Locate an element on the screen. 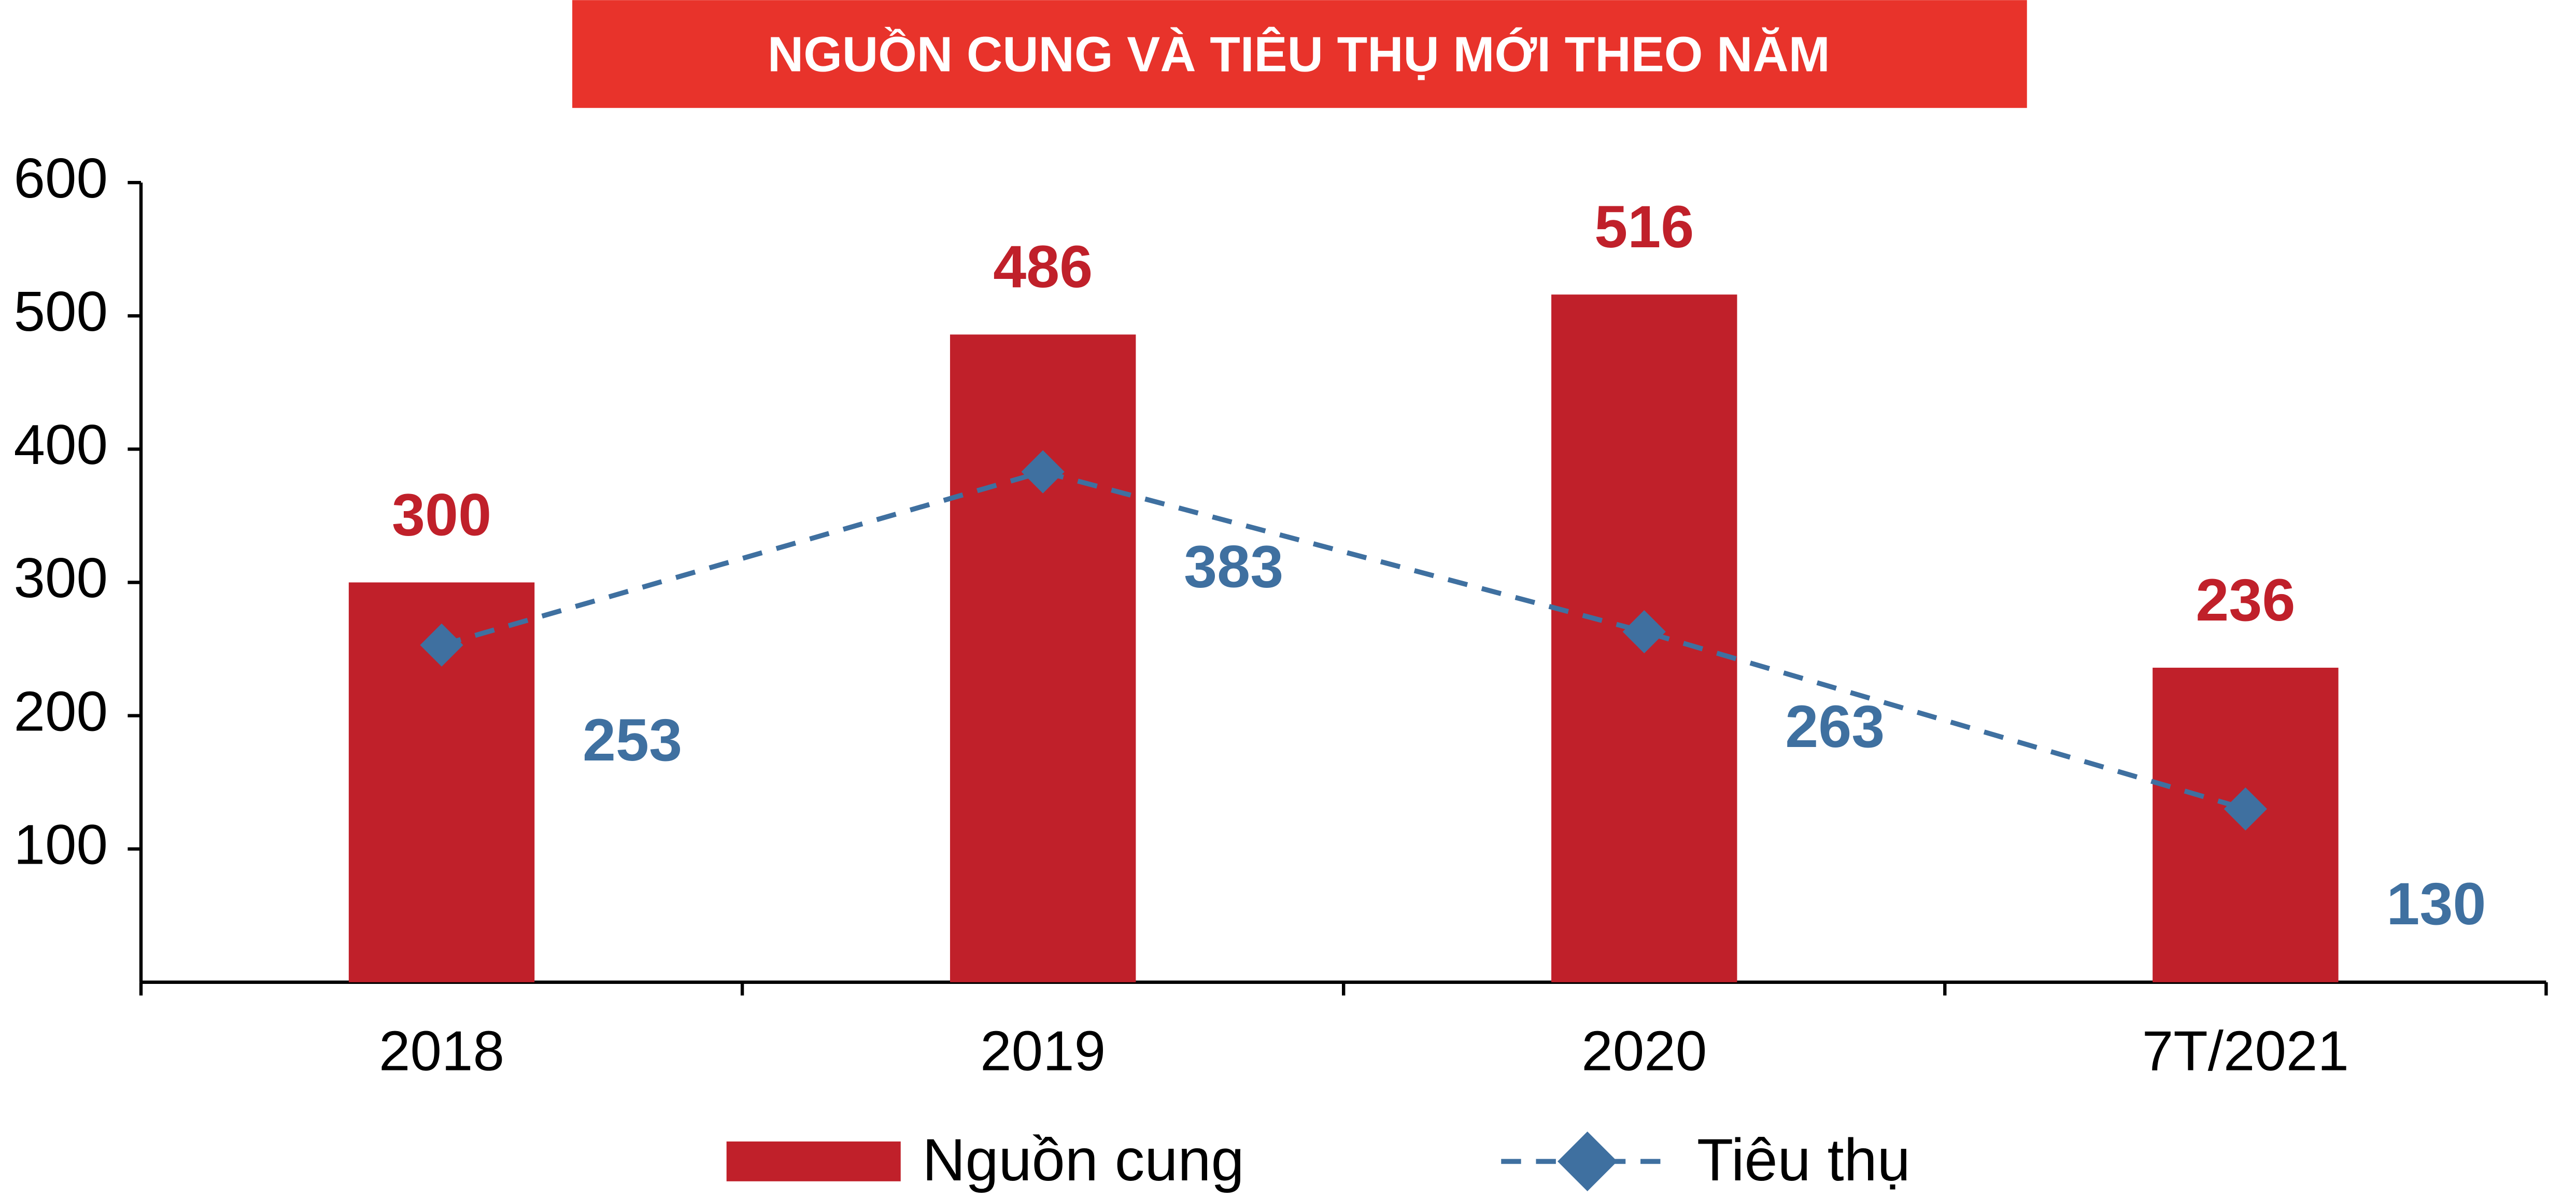 The image size is (2576, 1198). legend-label: Tiêu thụ is located at coordinates (1803, 1160).